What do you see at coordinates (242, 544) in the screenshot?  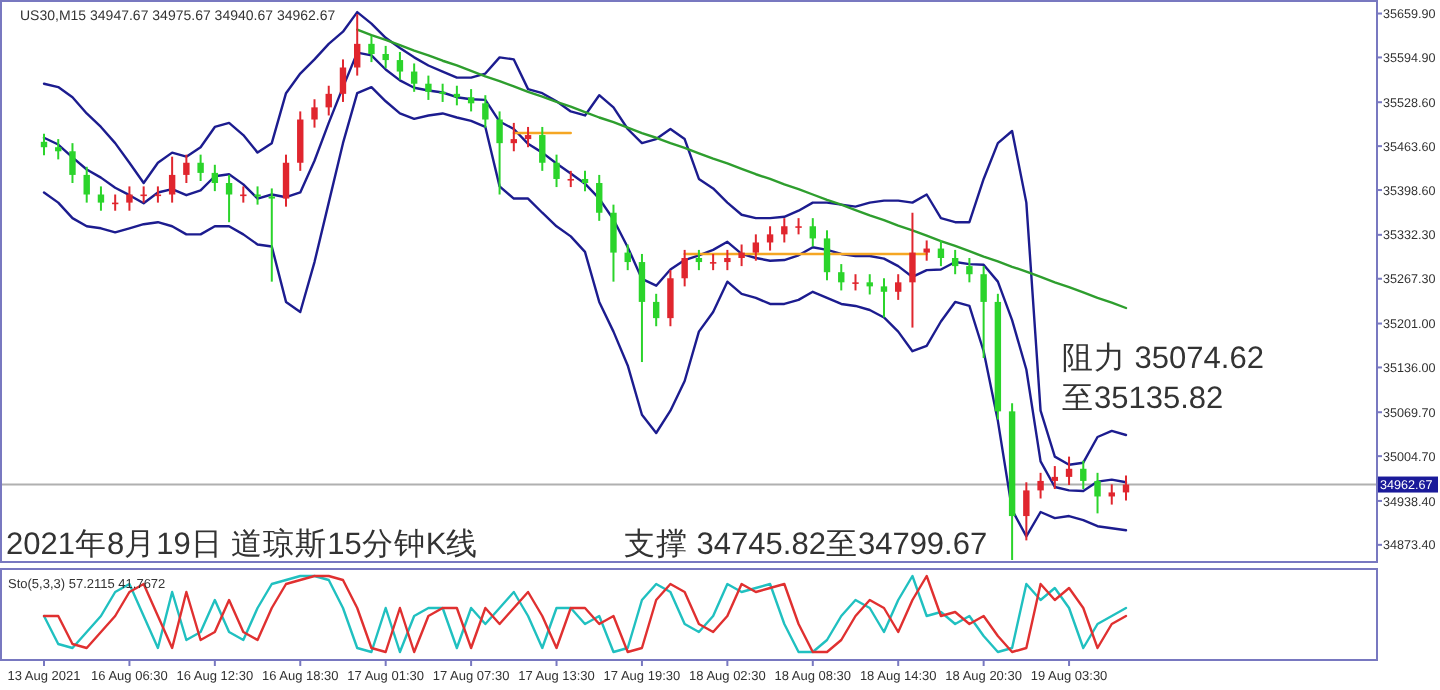 I see `text: 2021年8月19日 道琼斯15分钟K线` at bounding box center [242, 544].